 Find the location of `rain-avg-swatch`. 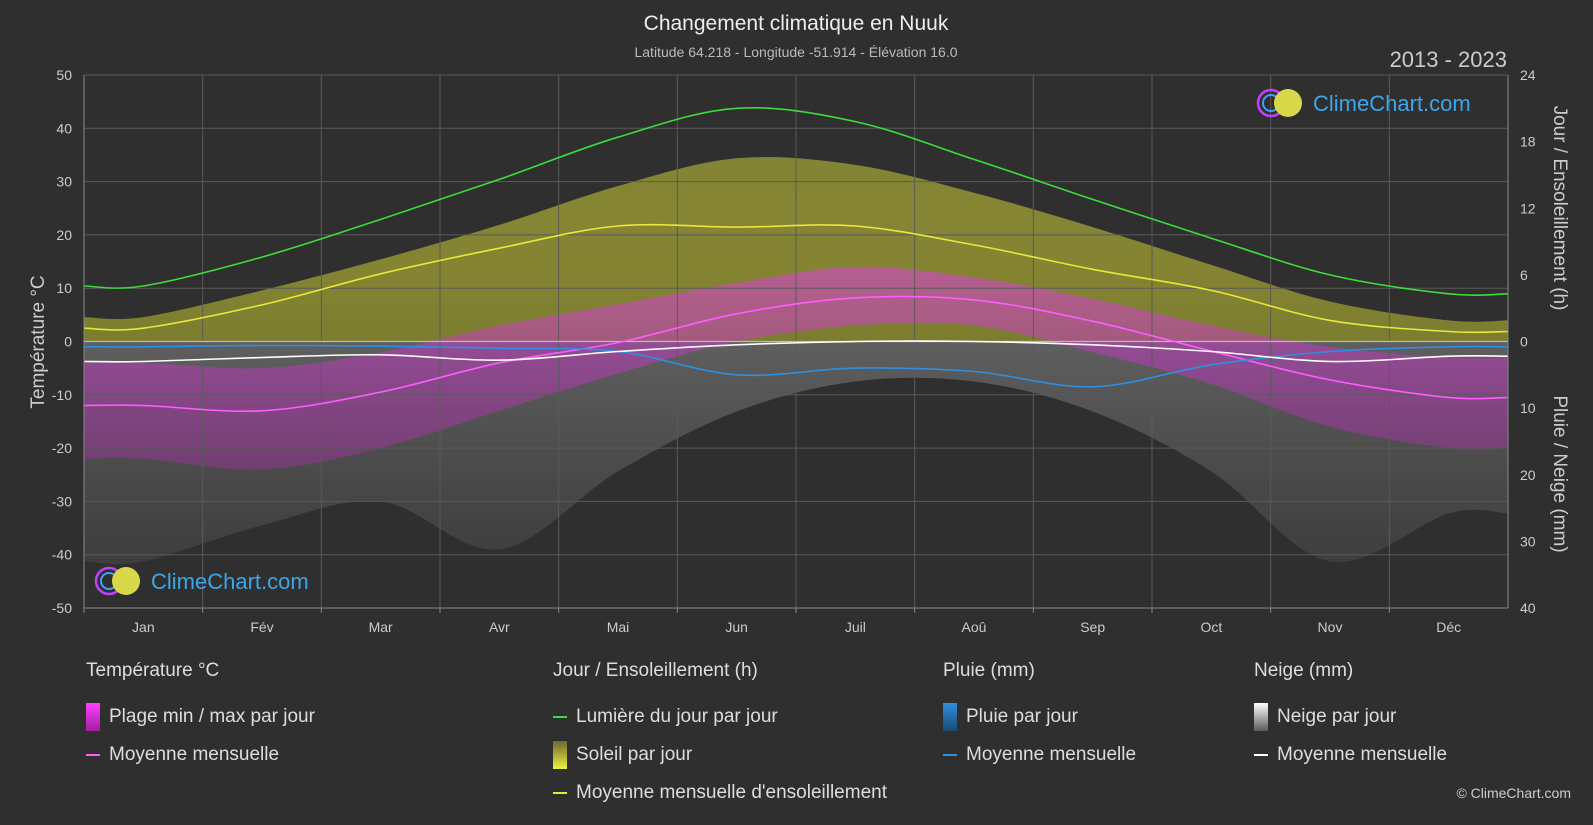

rain-avg-swatch is located at coordinates (950, 755).